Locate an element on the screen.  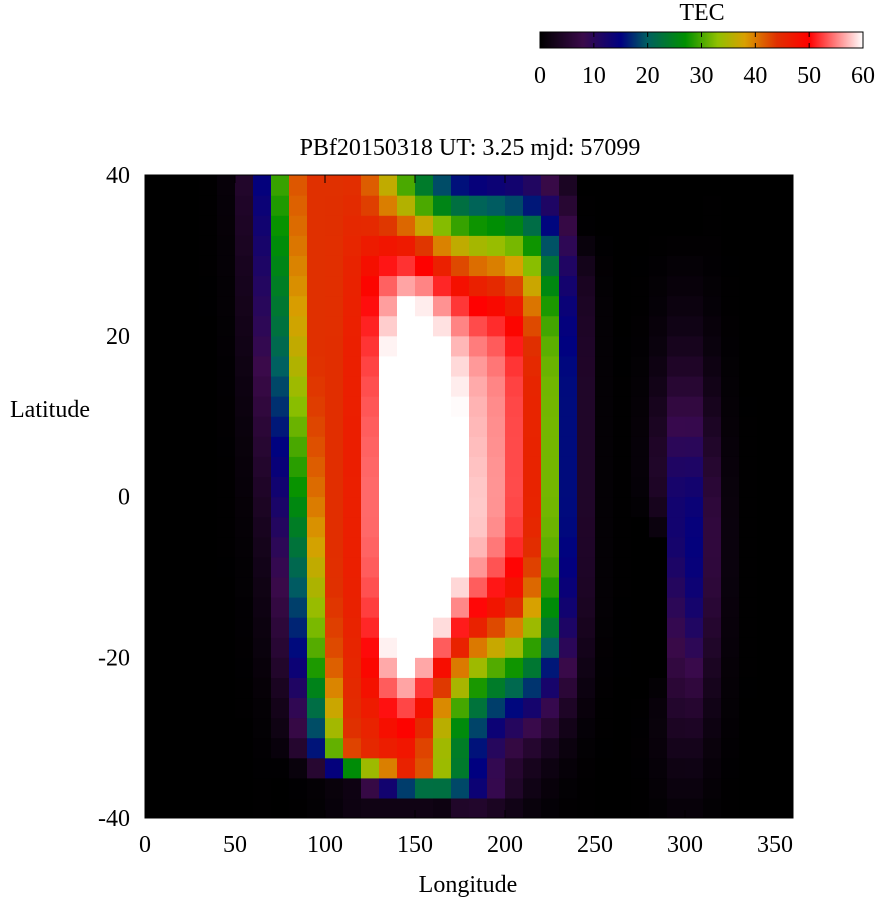
y-tick-label: 40 is located at coordinates (118, 176).